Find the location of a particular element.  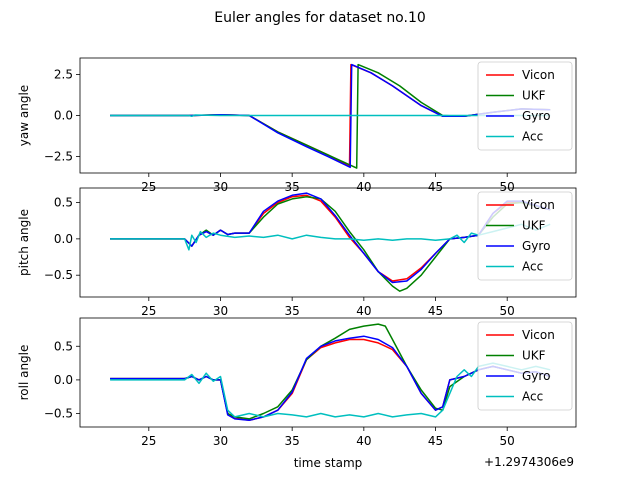

x-axis-label: time stamp is located at coordinates (328, 463).